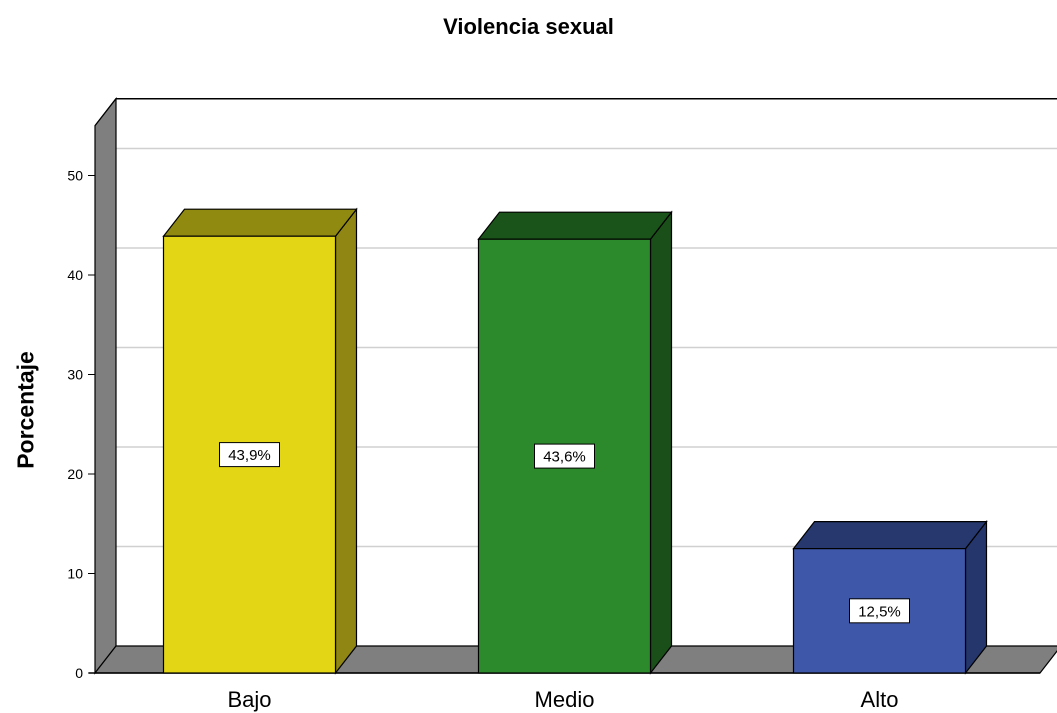 Image resolution: width=1057 pixels, height=713 pixels. I want to click on data-label-box-bajo, so click(249, 455).